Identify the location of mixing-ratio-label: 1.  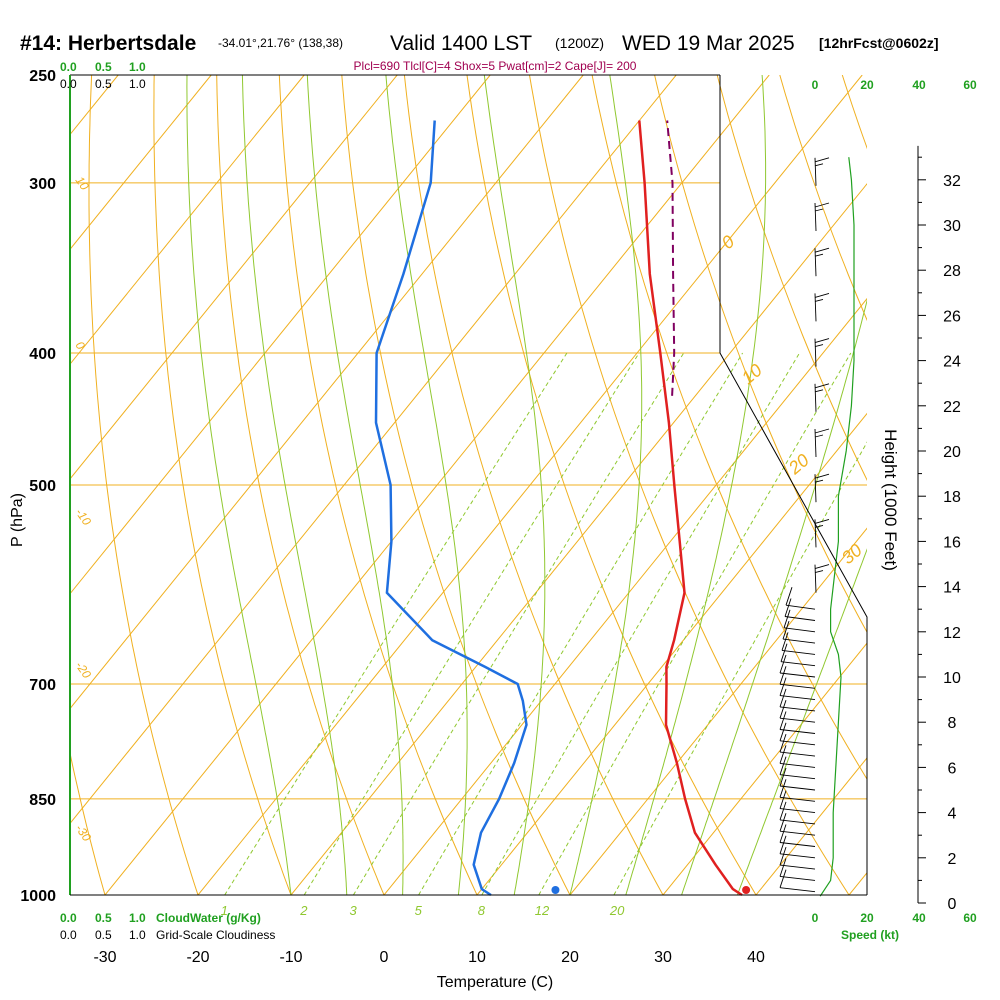
(224, 910).